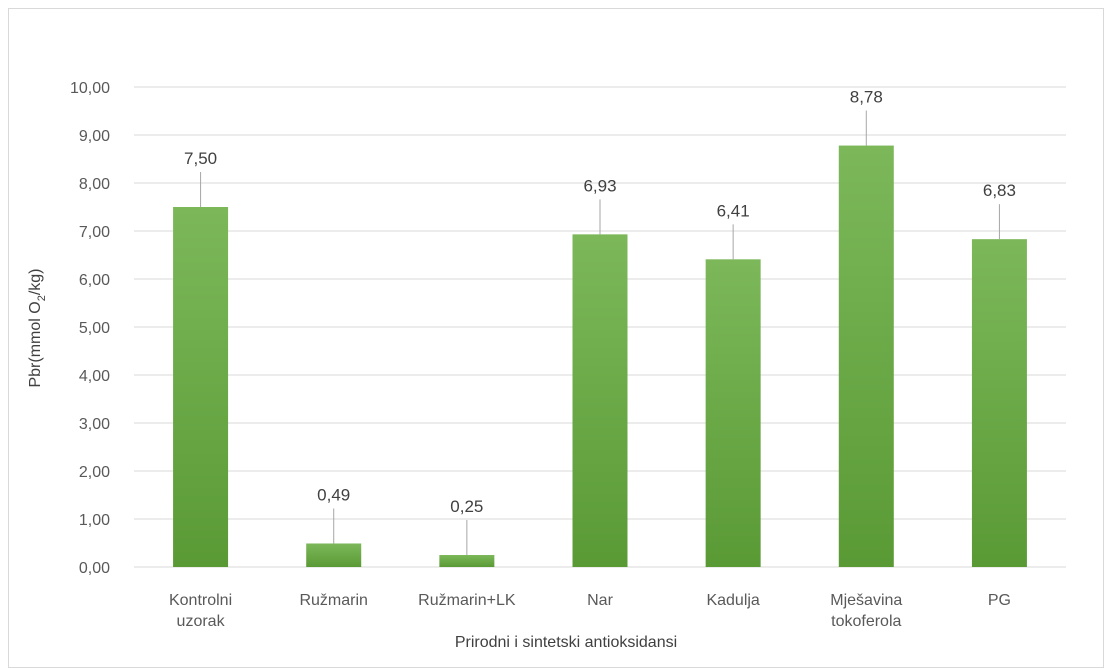 Image resolution: width=1112 pixels, height=668 pixels. What do you see at coordinates (94, 472) in the screenshot?
I see `y-tick-label: 2,00` at bounding box center [94, 472].